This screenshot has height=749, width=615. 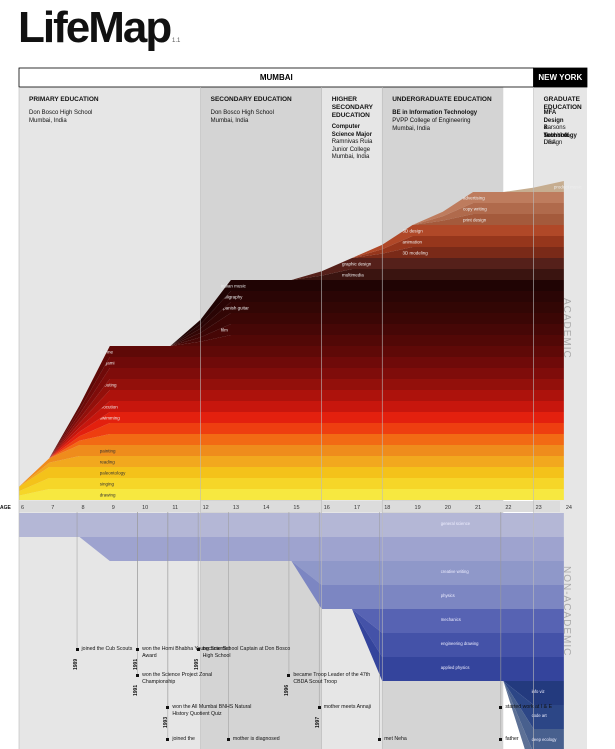 I want to click on age-tick-label: 12, so click(x=206, y=508).